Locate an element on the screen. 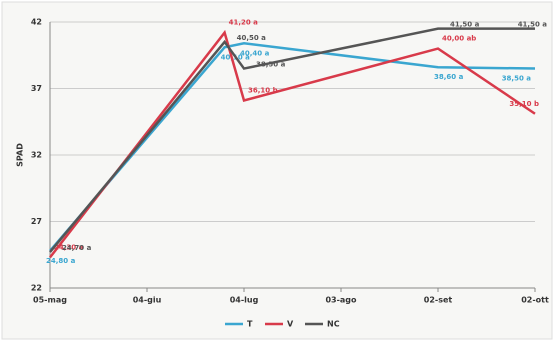 The image size is (554, 341). data-label: 40,00 ab is located at coordinates (459, 39).